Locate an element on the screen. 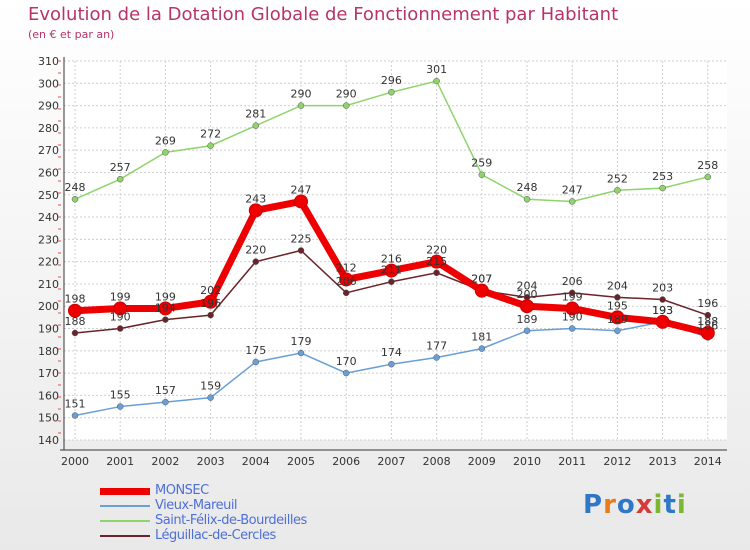  data-label-monsec: 198 is located at coordinates (75, 299).